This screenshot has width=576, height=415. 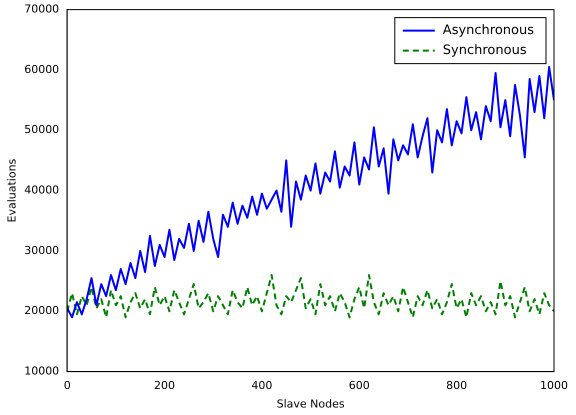 I want to click on y-tick-label: 20000, so click(x=42, y=311).